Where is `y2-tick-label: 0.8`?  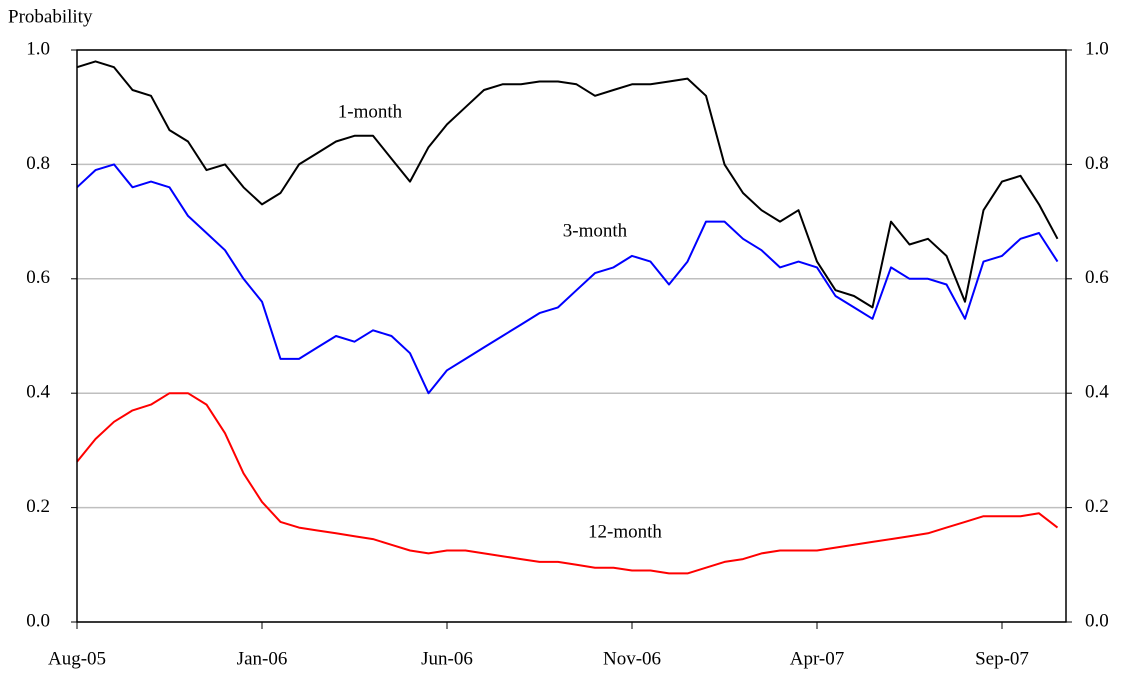
y2-tick-label: 0.8 is located at coordinates (1097, 163).